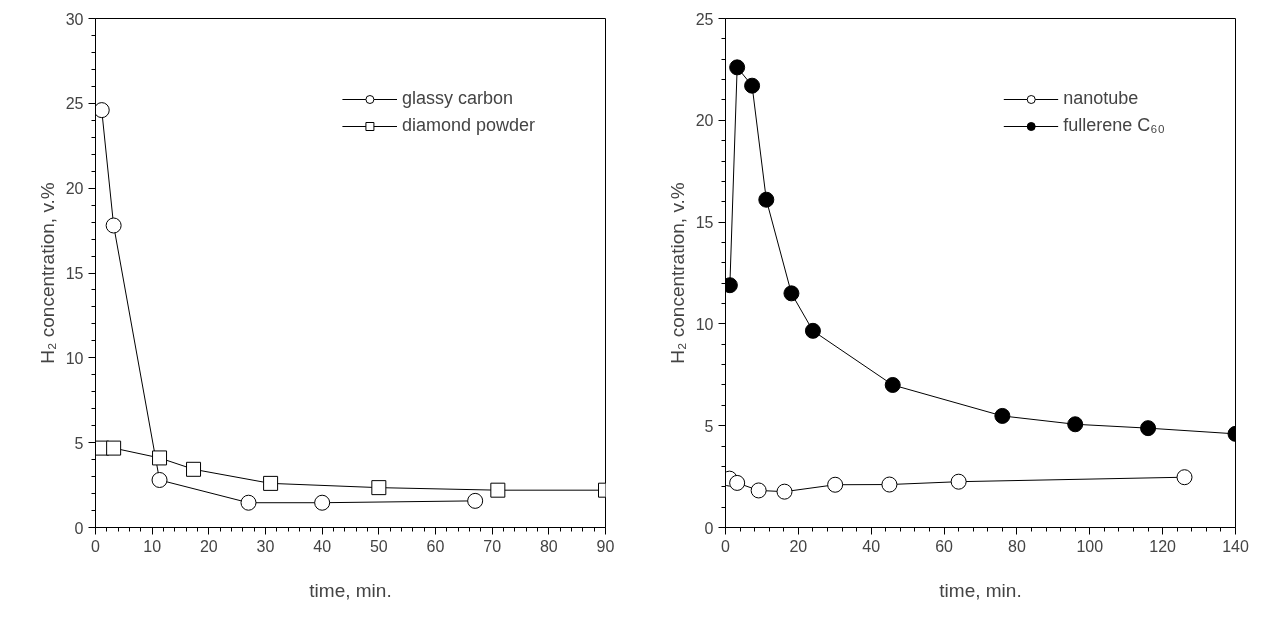 This screenshot has height=619, width=1271. What do you see at coordinates (265, 546) in the screenshot?
I see `x-tick-label: 30` at bounding box center [265, 546].